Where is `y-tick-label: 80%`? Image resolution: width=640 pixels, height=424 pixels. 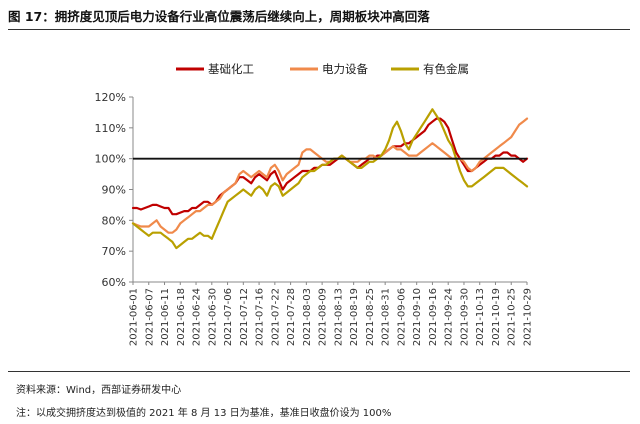
y-tick-label: 80% is located at coordinates (114, 220).